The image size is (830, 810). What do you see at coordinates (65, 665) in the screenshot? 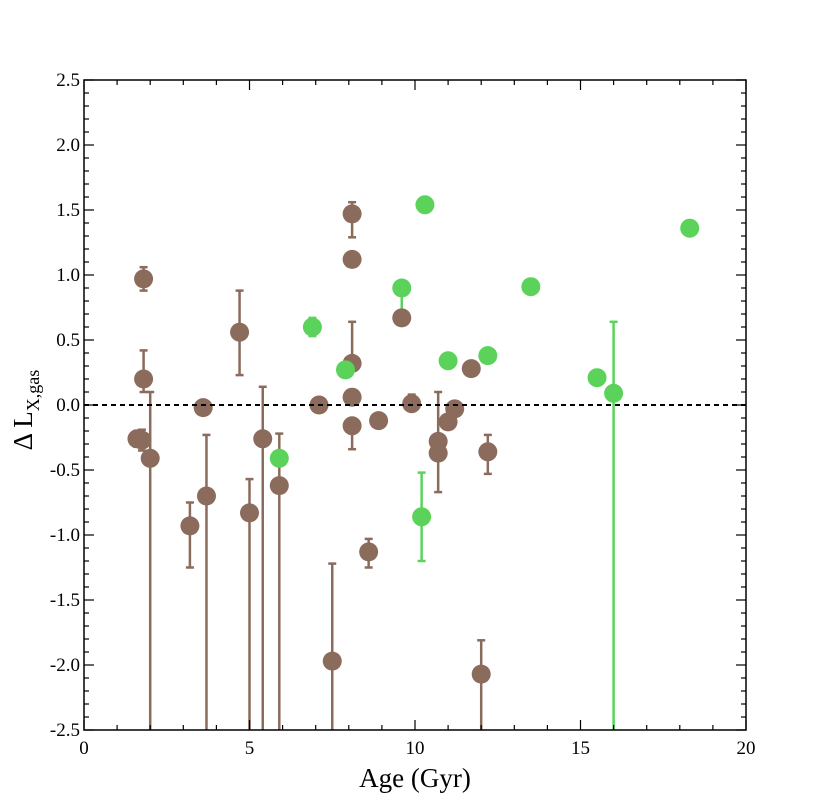
I see `y-tick-label: -2.0` at bounding box center [65, 665].